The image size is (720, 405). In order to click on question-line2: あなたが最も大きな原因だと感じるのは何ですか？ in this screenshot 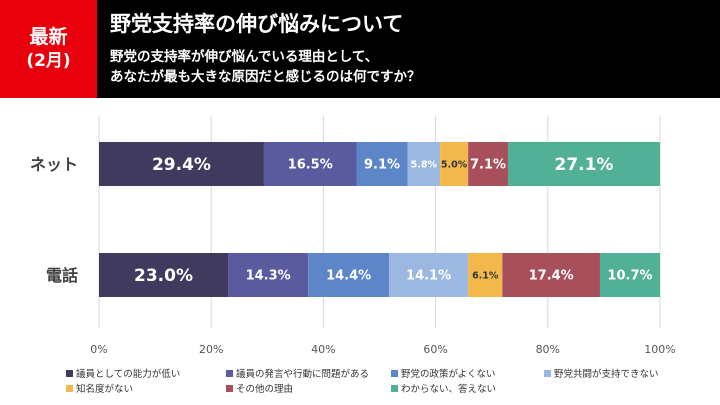, I will do `click(265, 77)`.